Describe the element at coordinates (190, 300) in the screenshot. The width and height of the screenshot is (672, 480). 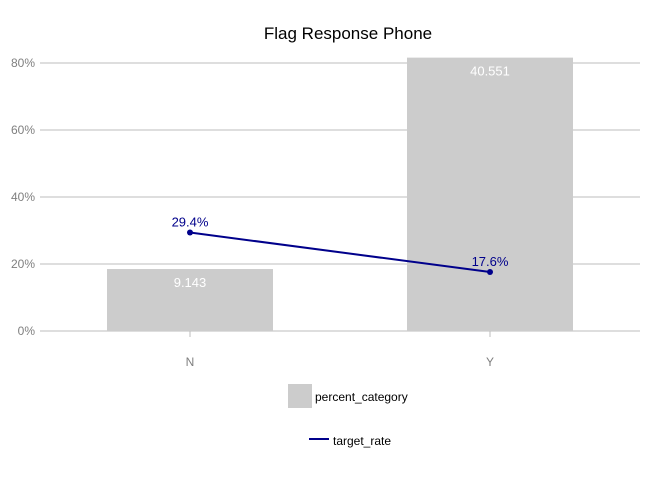
I see `bar-n` at that location.